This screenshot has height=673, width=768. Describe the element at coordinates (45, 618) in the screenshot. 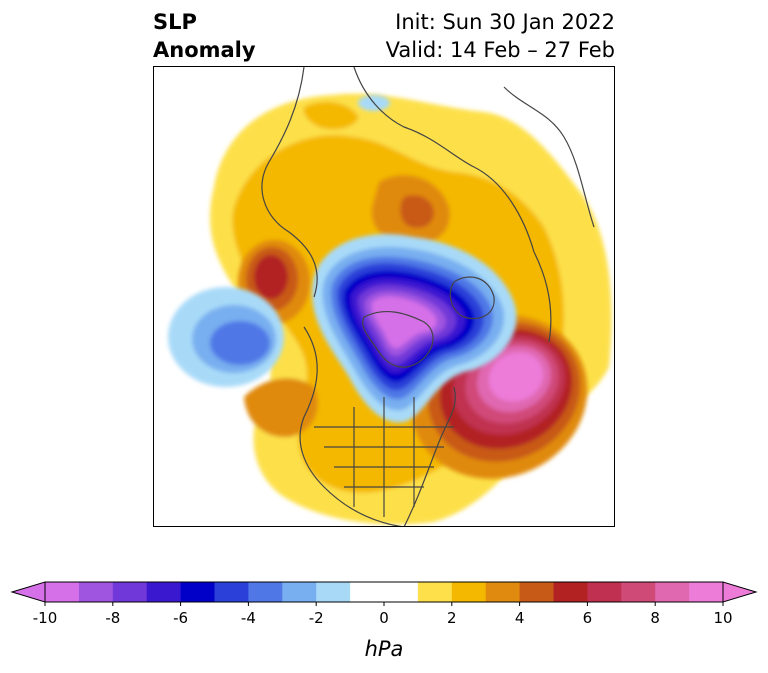

I see `colorbar-tick-label: -10` at that location.